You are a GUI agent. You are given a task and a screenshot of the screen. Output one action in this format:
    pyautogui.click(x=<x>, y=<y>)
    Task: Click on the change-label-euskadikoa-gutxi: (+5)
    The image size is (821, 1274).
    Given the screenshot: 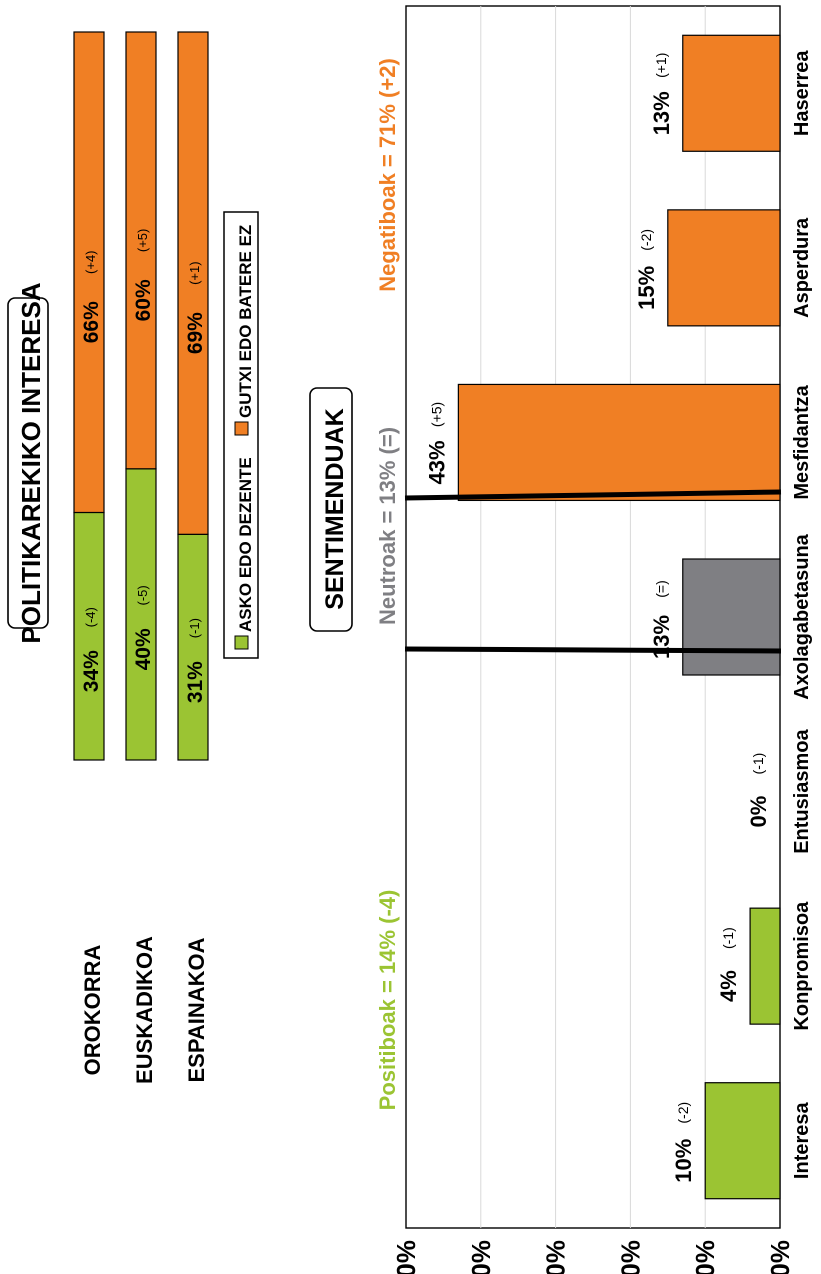 What is the action you would take?
    pyautogui.click(x=142, y=240)
    